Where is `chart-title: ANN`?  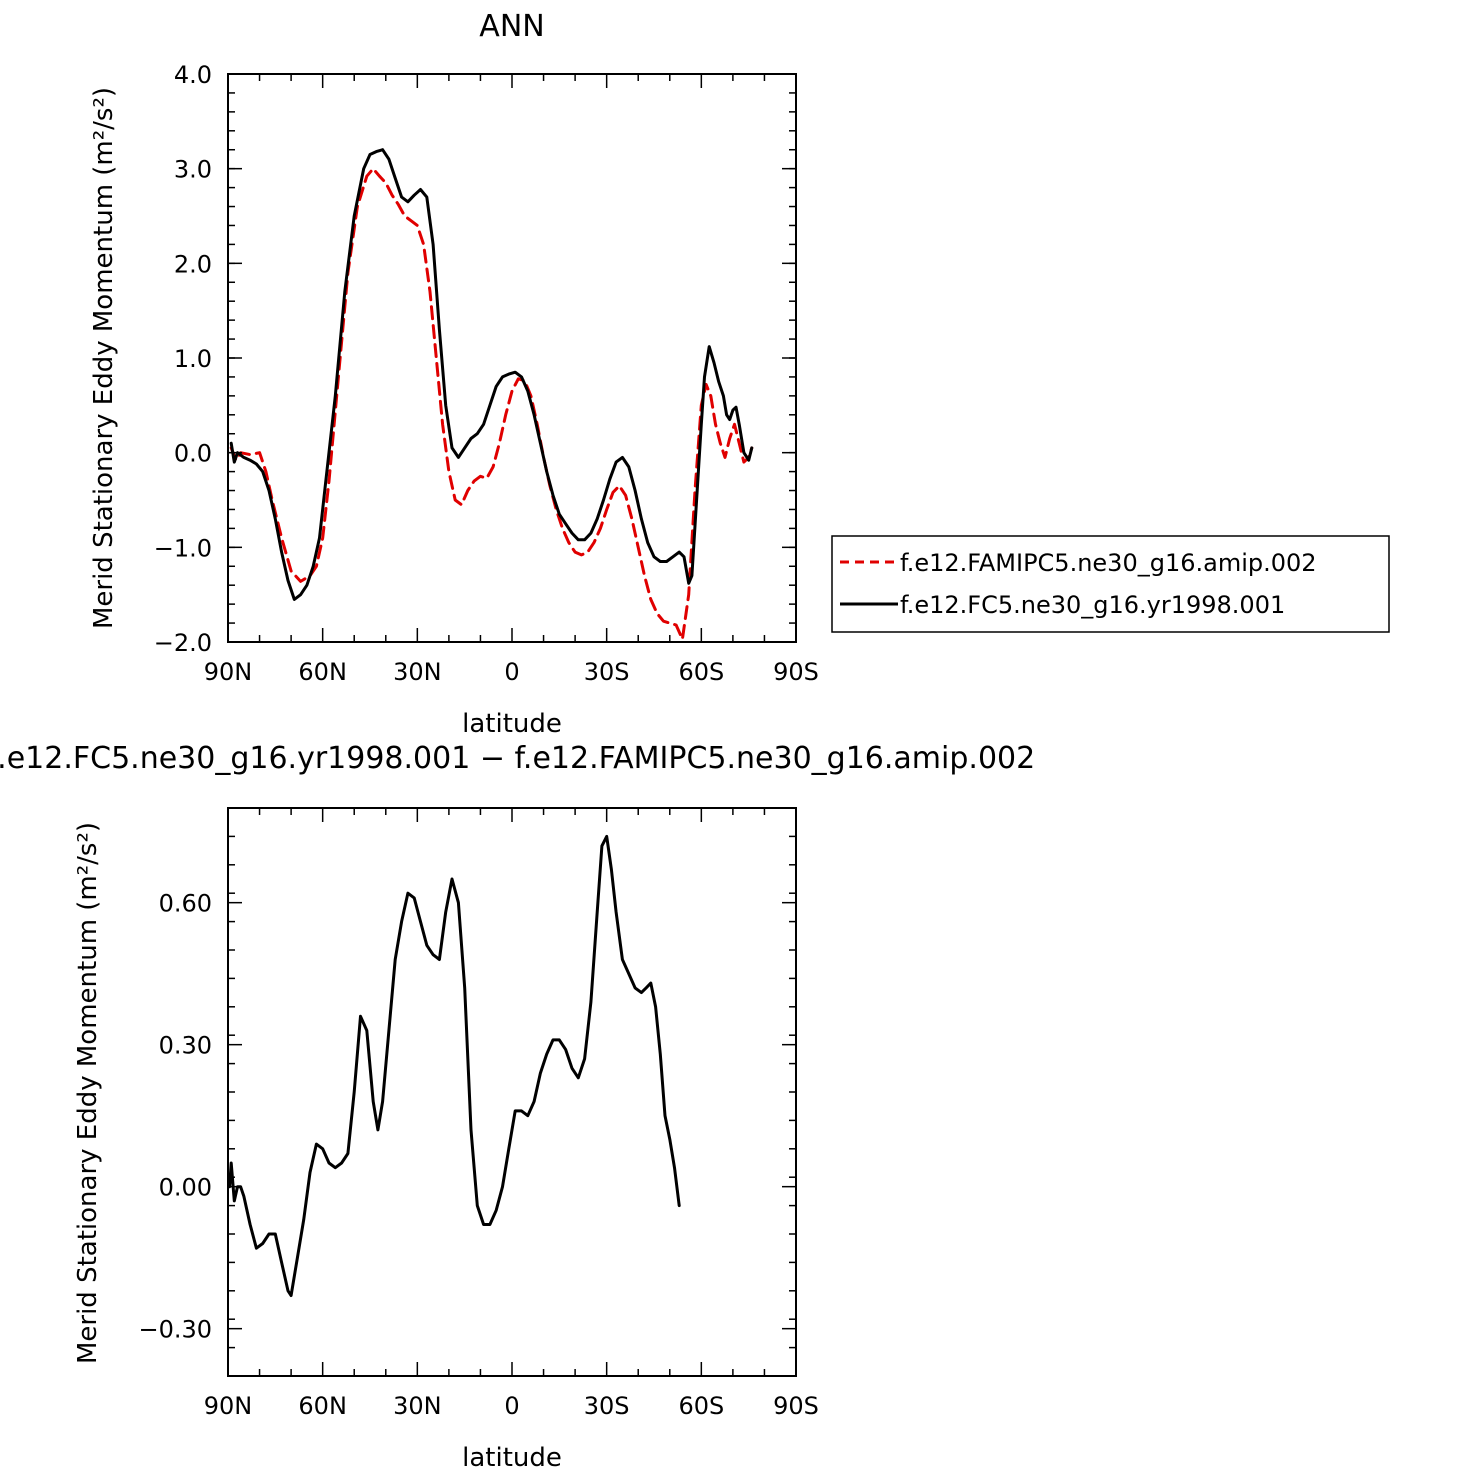 chart-title: ANN is located at coordinates (511, 26).